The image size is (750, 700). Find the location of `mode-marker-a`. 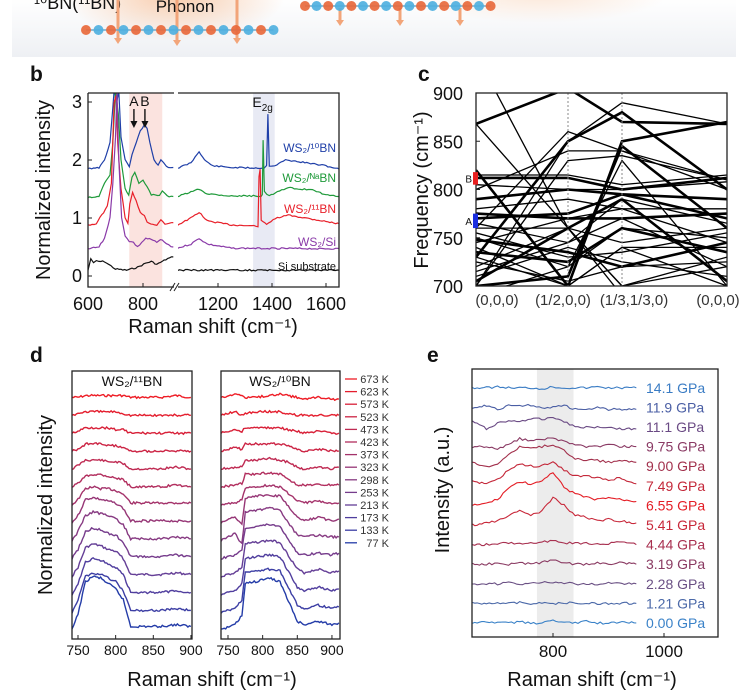

mode-marker-a is located at coordinates (475, 221).